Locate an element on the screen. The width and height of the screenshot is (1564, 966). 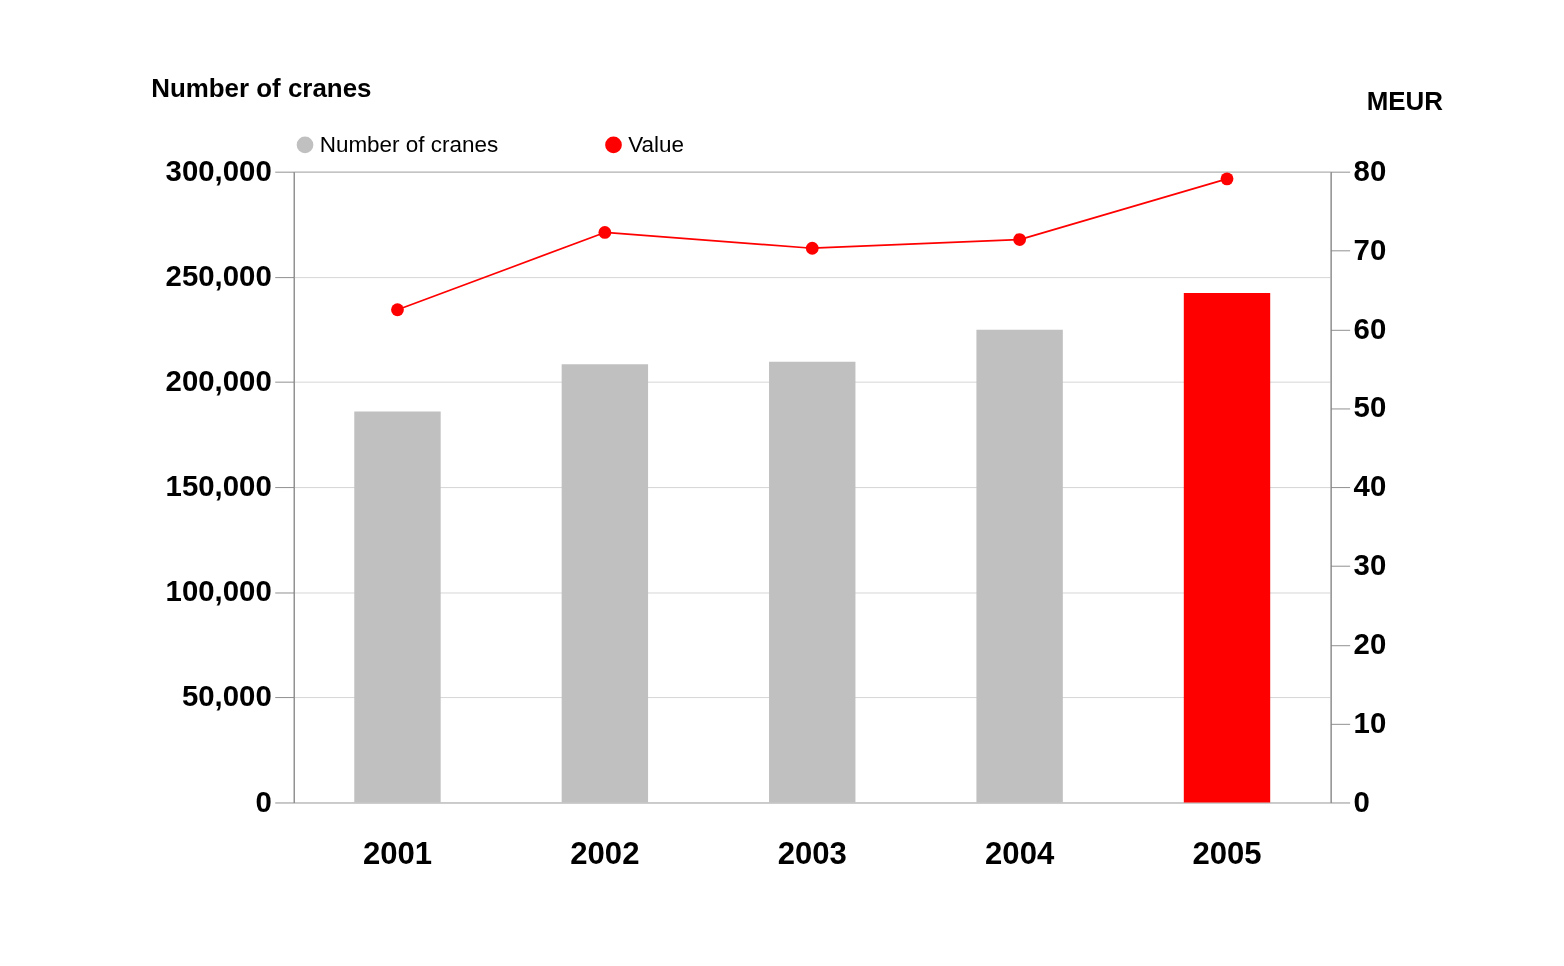
y-tick-label: 300,000 is located at coordinates (218, 170).